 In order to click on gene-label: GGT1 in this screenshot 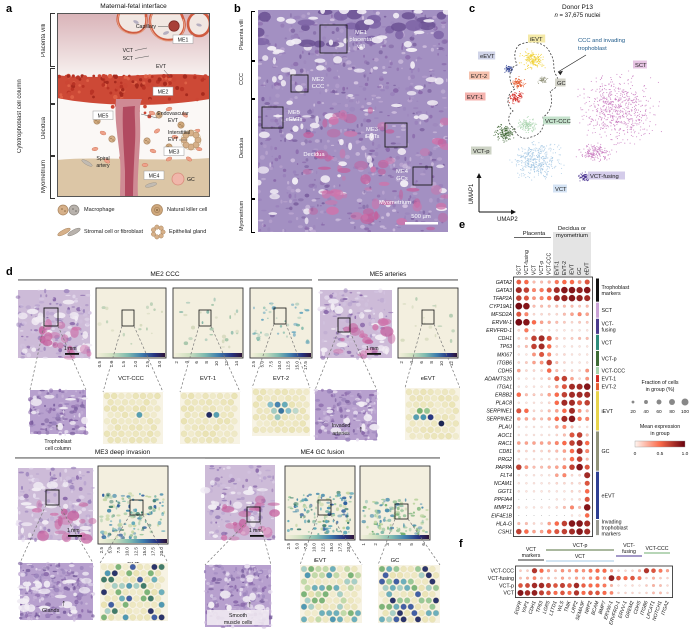, I will do `click(505, 492)`.